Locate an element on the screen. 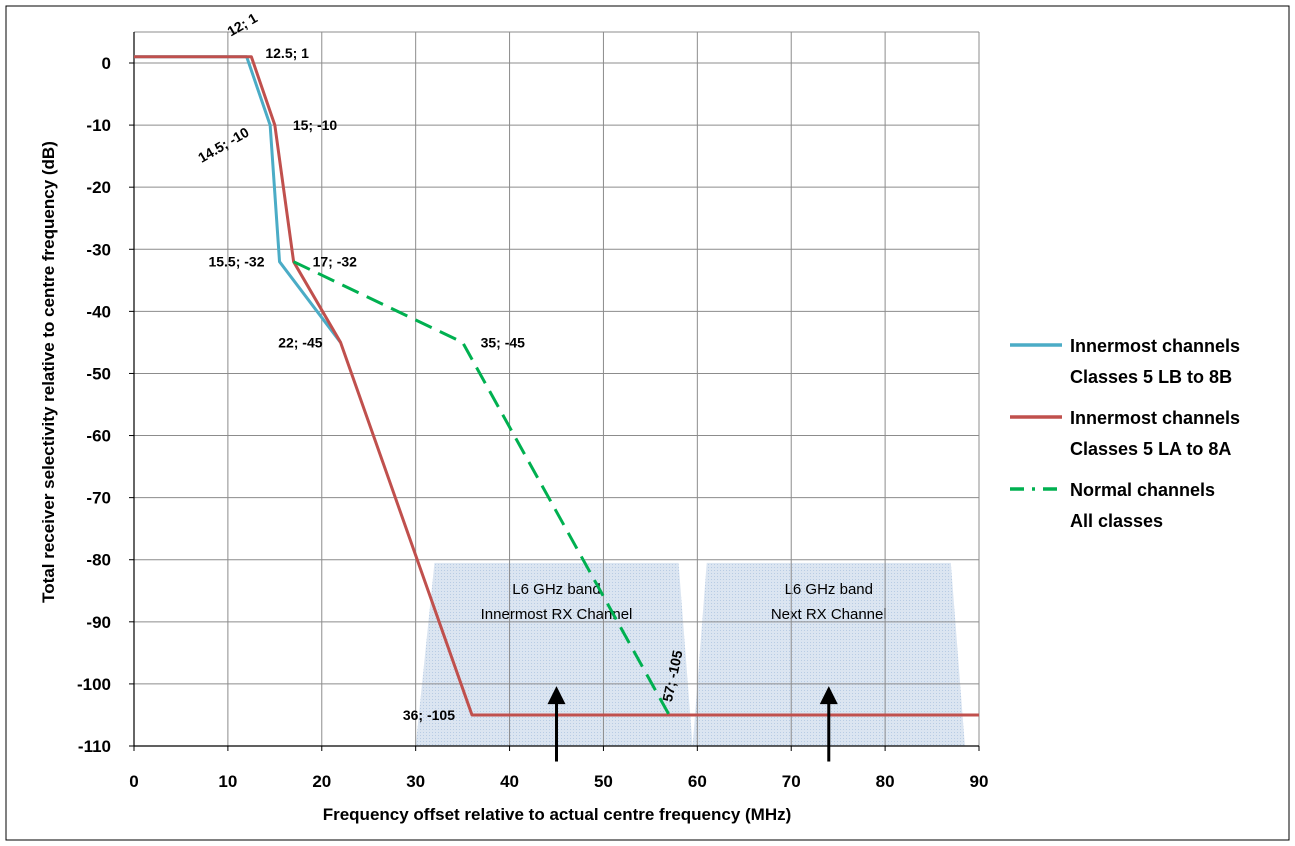 The height and width of the screenshot is (846, 1295). data-label: 17; -32 is located at coordinates (335, 262).